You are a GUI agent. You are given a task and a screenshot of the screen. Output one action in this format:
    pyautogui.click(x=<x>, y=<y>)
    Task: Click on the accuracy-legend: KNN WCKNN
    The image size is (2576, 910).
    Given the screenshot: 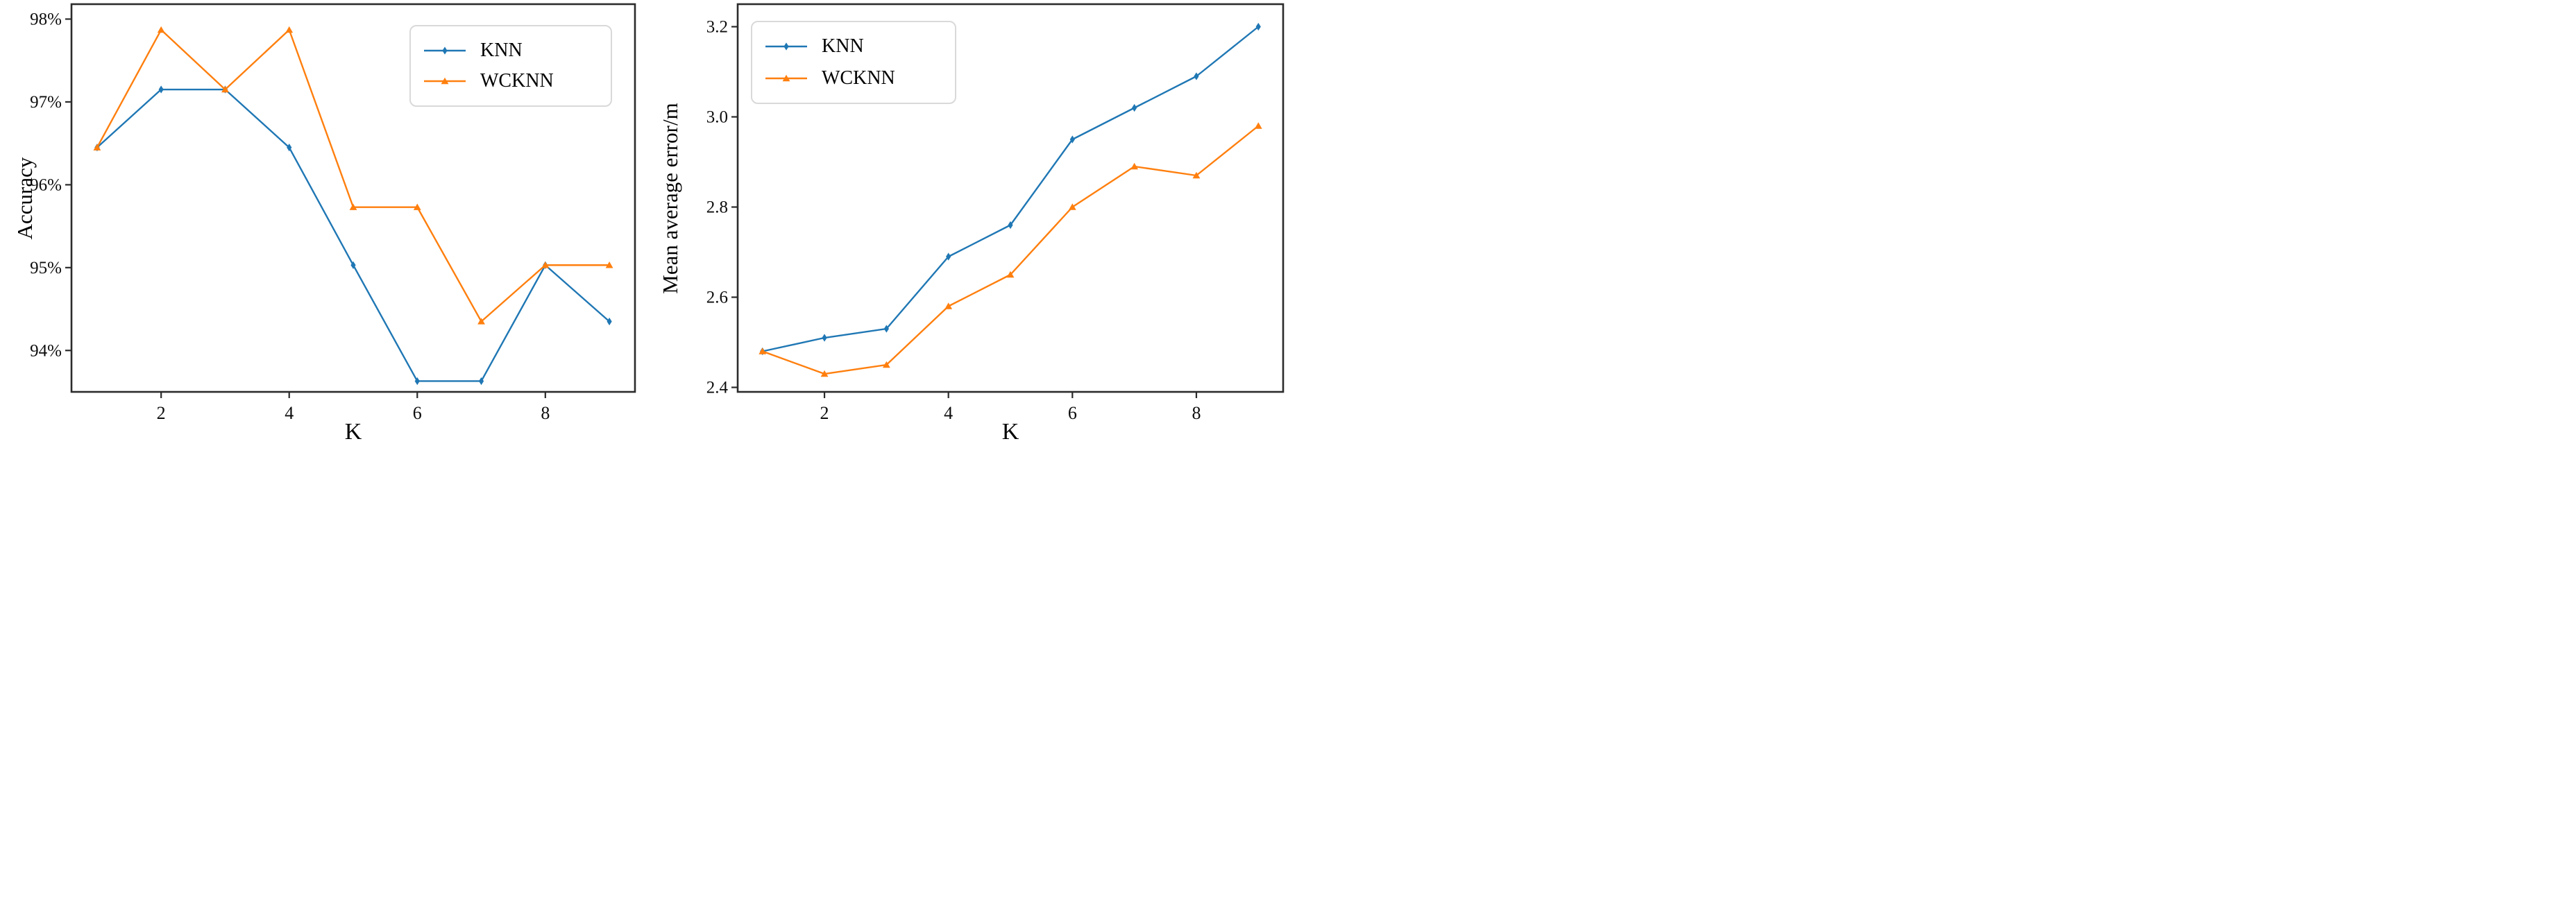 What is the action you would take?
    pyautogui.click(x=511, y=66)
    